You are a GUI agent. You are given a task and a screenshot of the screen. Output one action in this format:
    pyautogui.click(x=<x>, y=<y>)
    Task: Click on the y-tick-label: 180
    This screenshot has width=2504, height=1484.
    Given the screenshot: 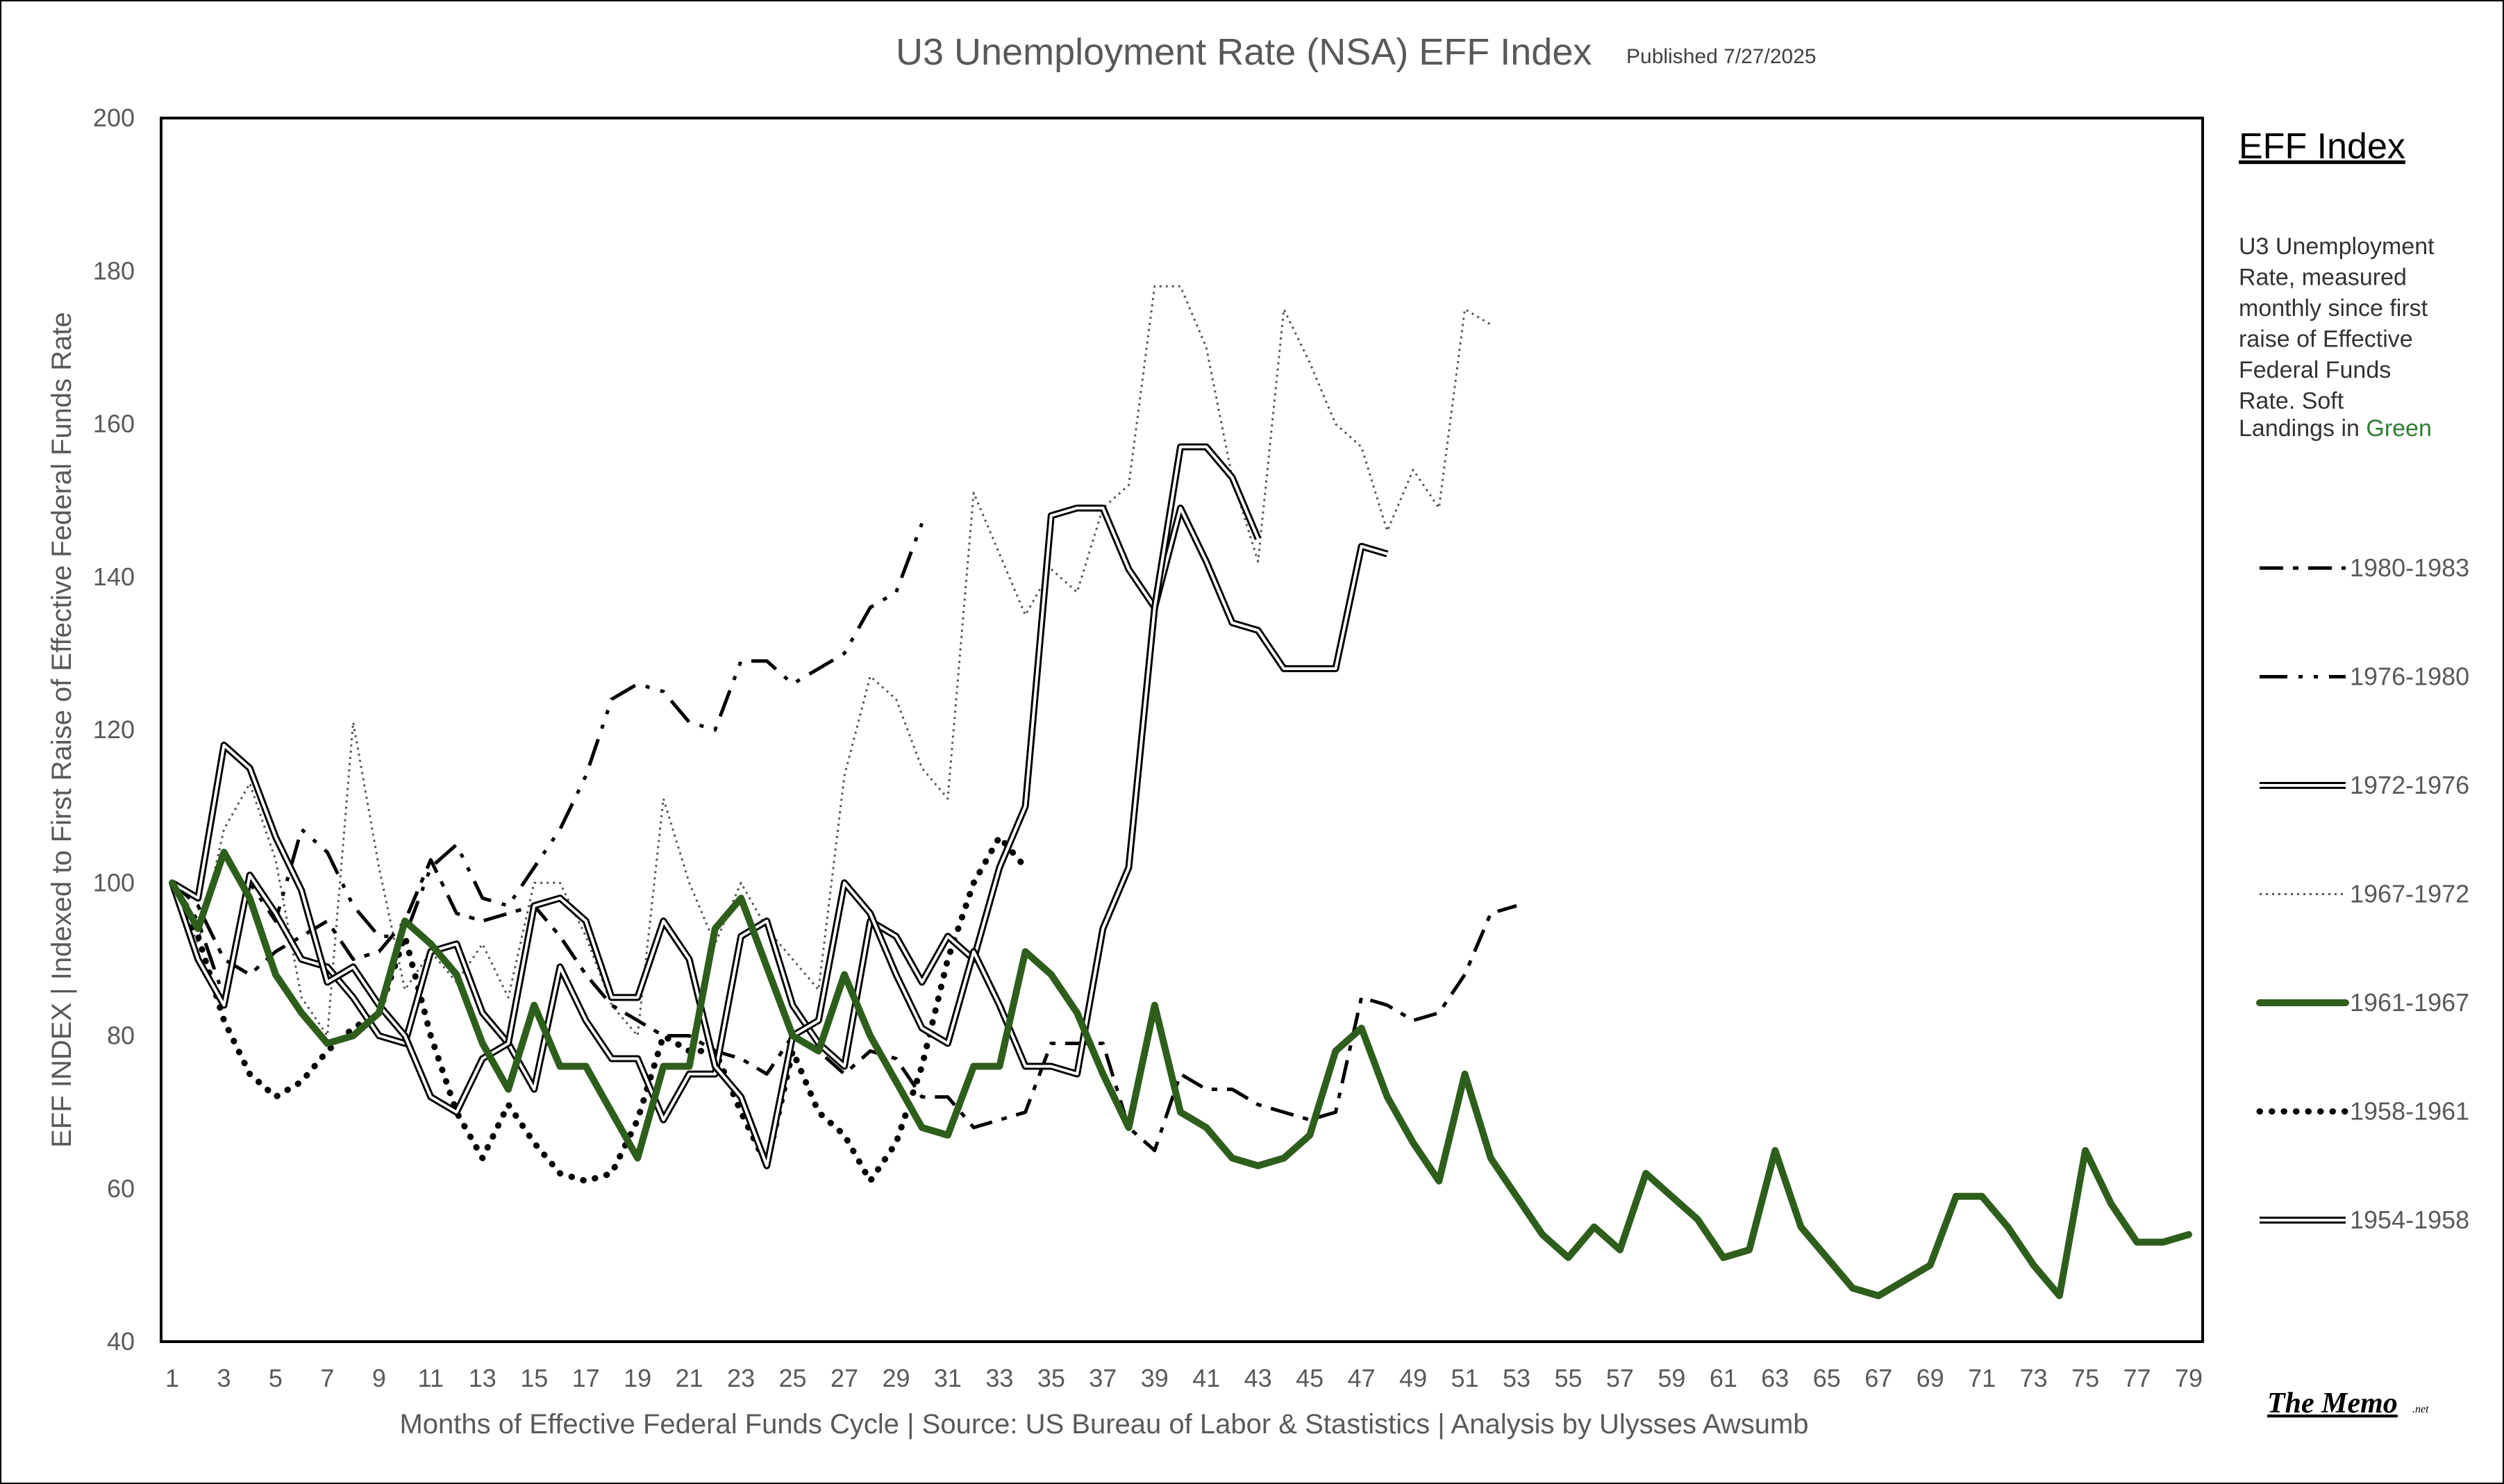 What is the action you would take?
    pyautogui.click(x=114, y=271)
    